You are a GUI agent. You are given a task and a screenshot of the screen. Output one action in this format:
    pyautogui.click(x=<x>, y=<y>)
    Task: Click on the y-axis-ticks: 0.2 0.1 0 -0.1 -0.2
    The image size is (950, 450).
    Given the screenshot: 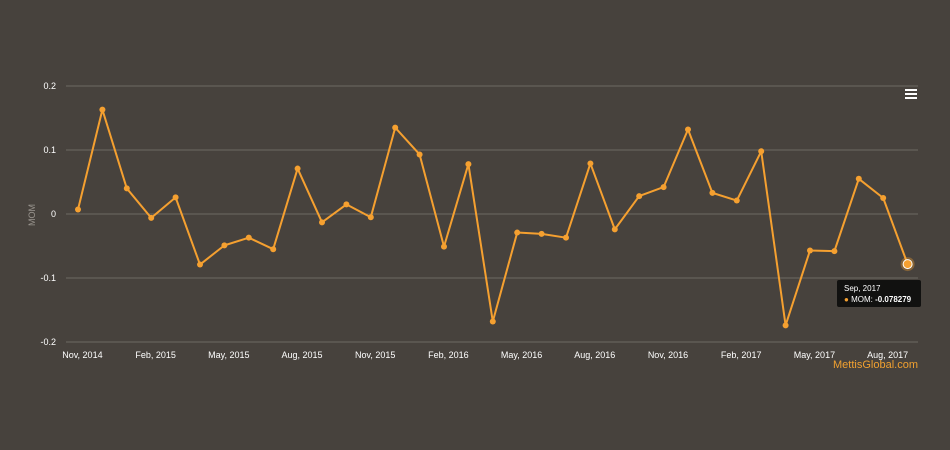 What is the action you would take?
    pyautogui.click(x=48, y=214)
    